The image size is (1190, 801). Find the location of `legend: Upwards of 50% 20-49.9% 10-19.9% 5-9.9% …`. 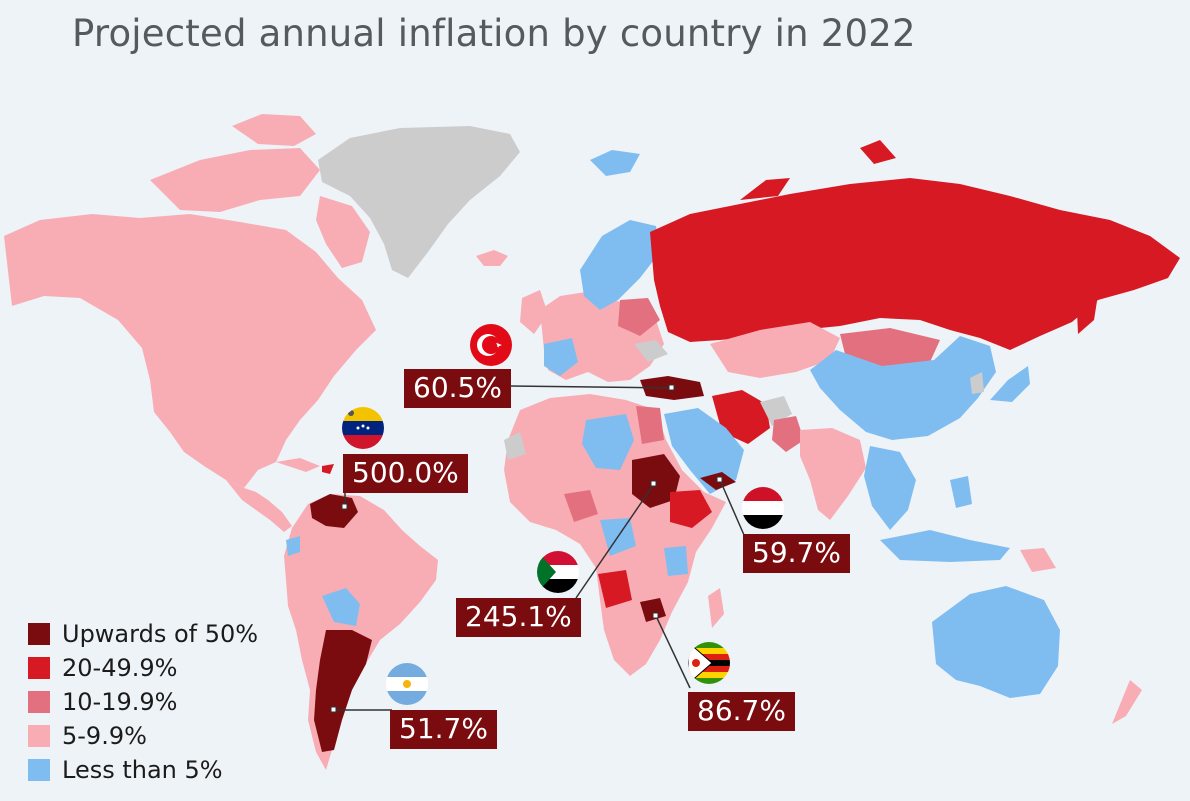

legend: Upwards of 50% 20-49.9% 10-19.9% 5-9.9% … is located at coordinates (143, 702).